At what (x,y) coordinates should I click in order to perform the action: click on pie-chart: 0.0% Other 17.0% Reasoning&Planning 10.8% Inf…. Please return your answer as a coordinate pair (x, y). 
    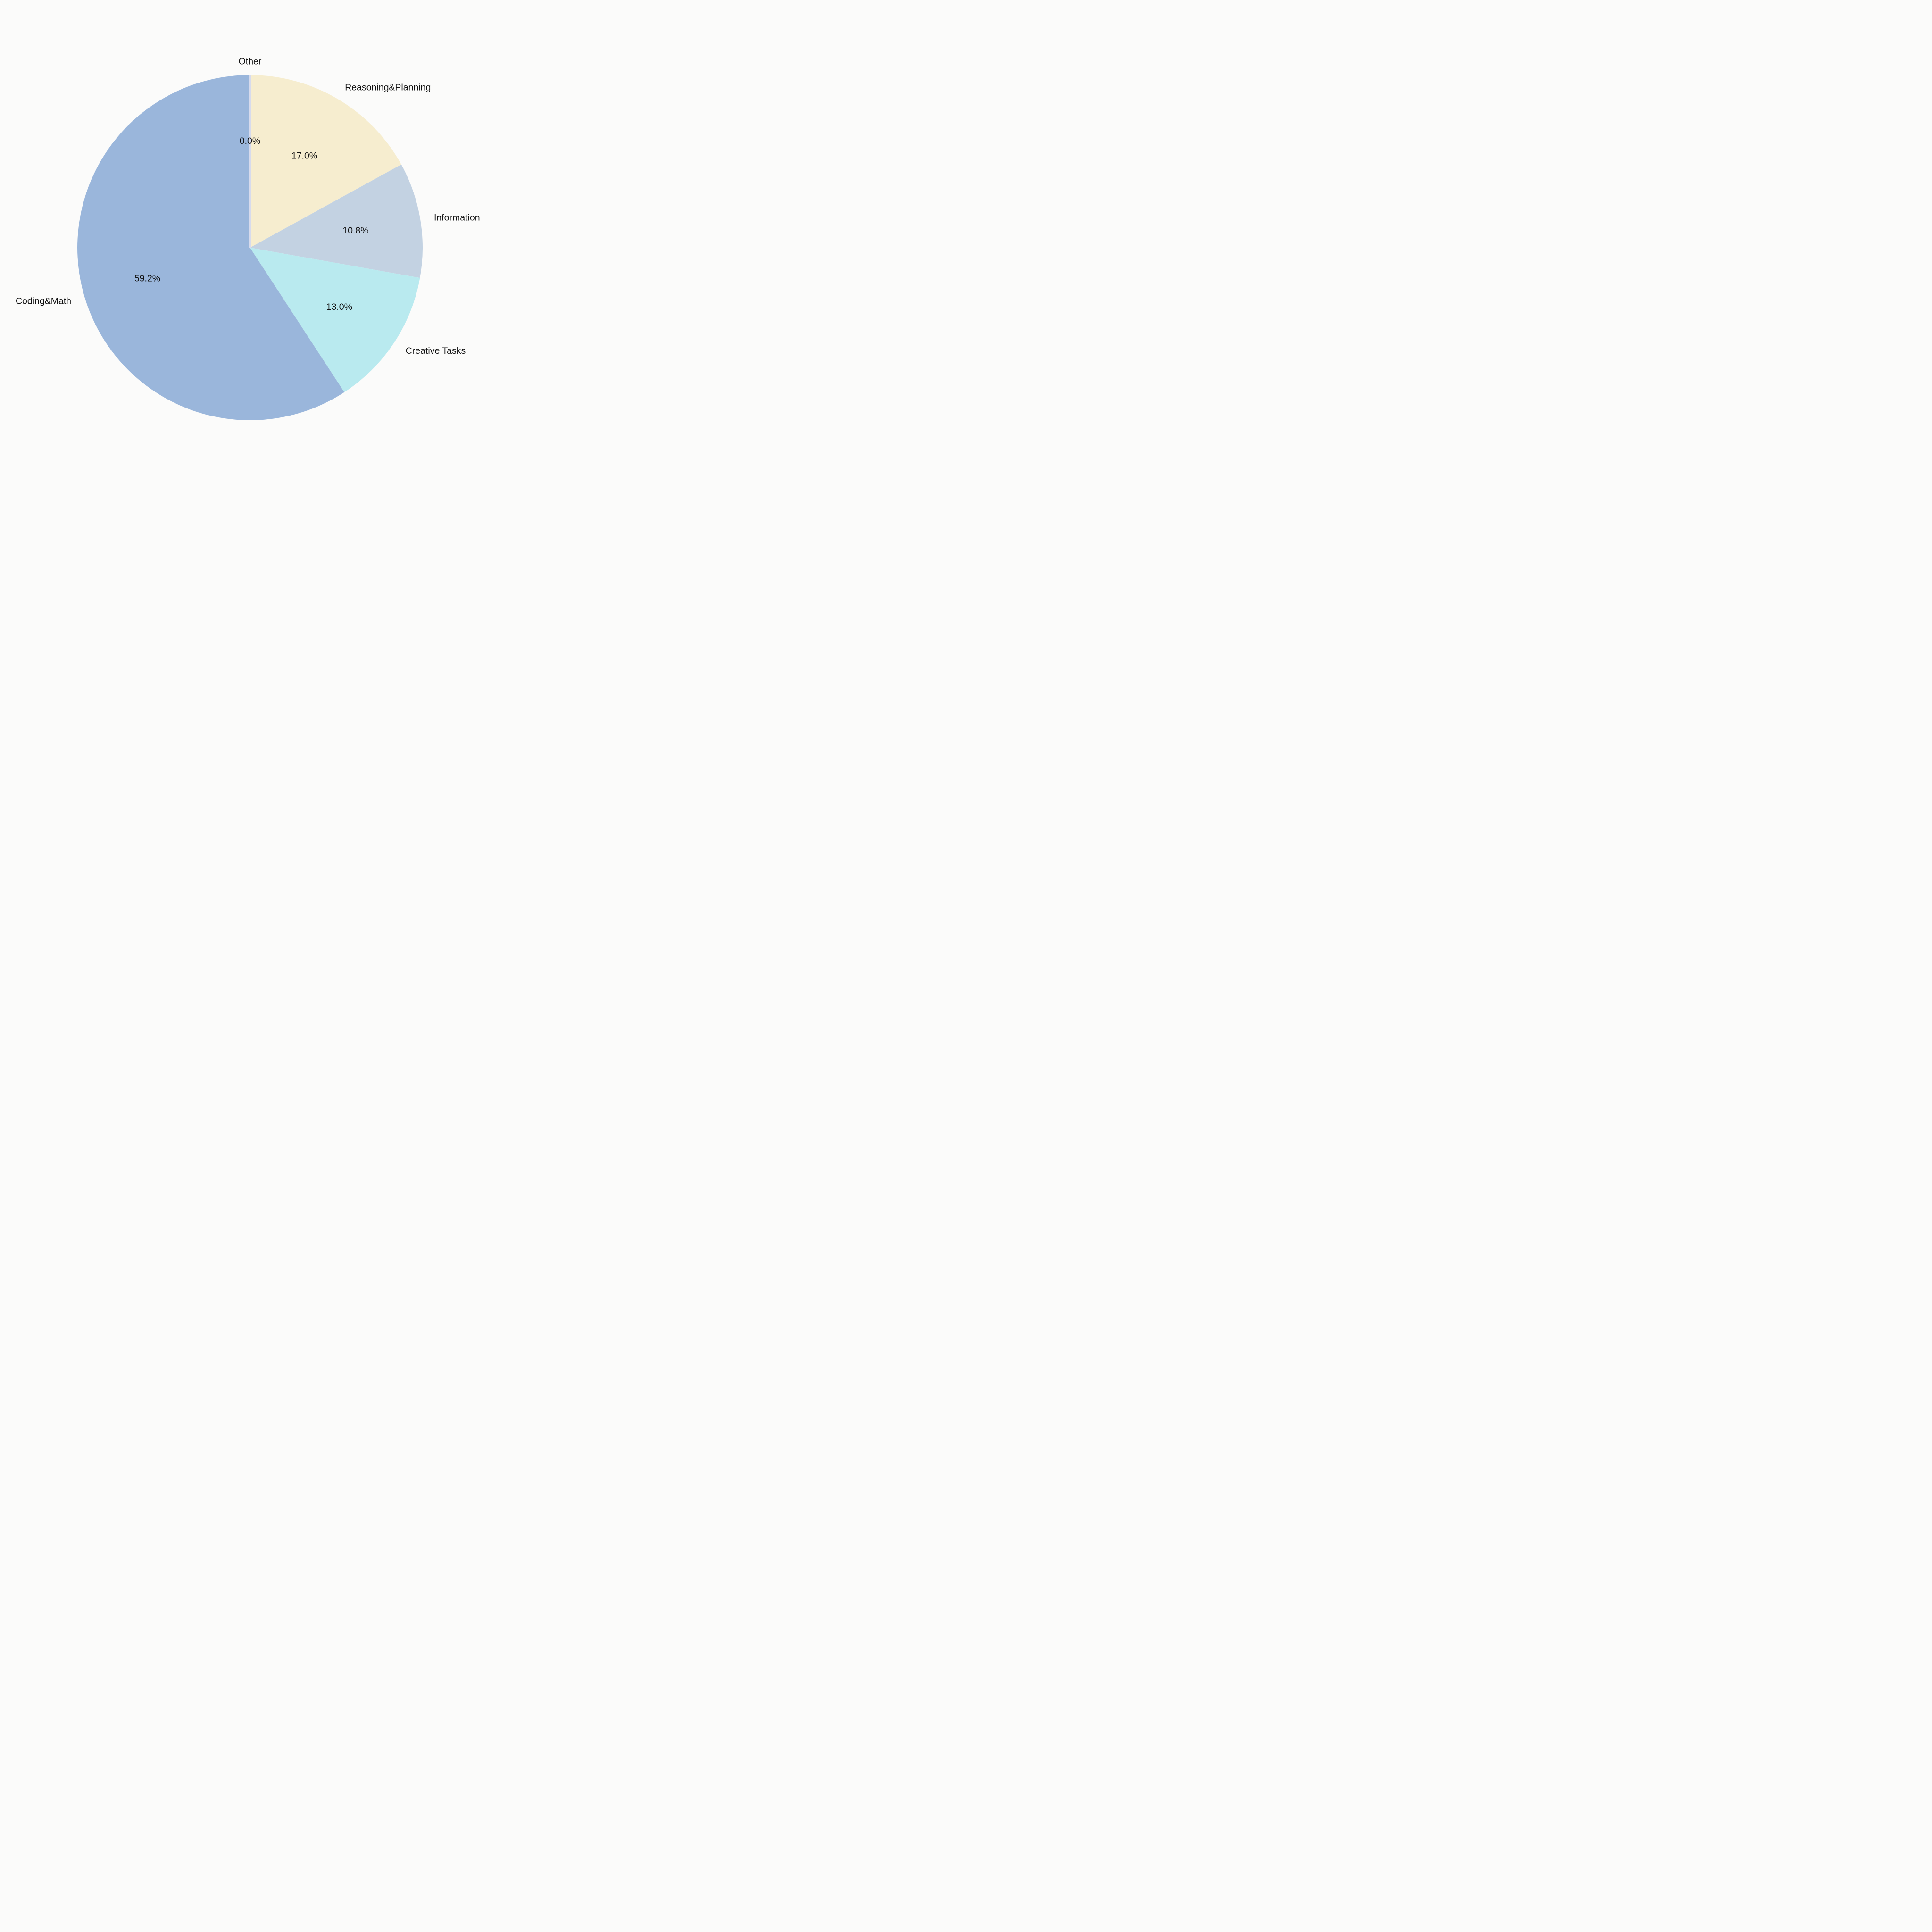
    Looking at the image, I should click on (241, 241).